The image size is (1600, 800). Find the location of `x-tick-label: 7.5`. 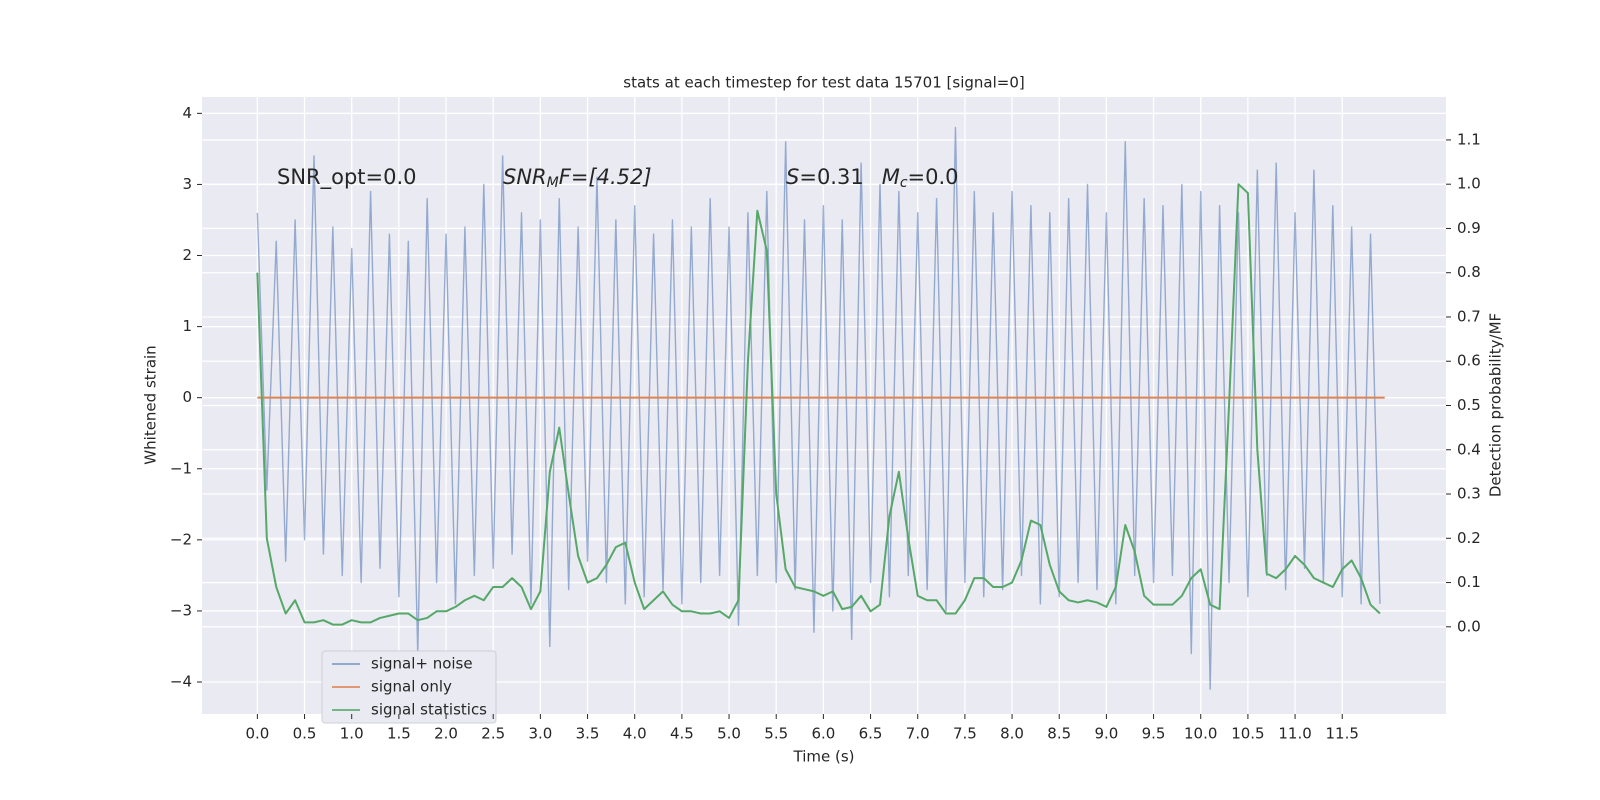

x-tick-label: 7.5 is located at coordinates (965, 734).